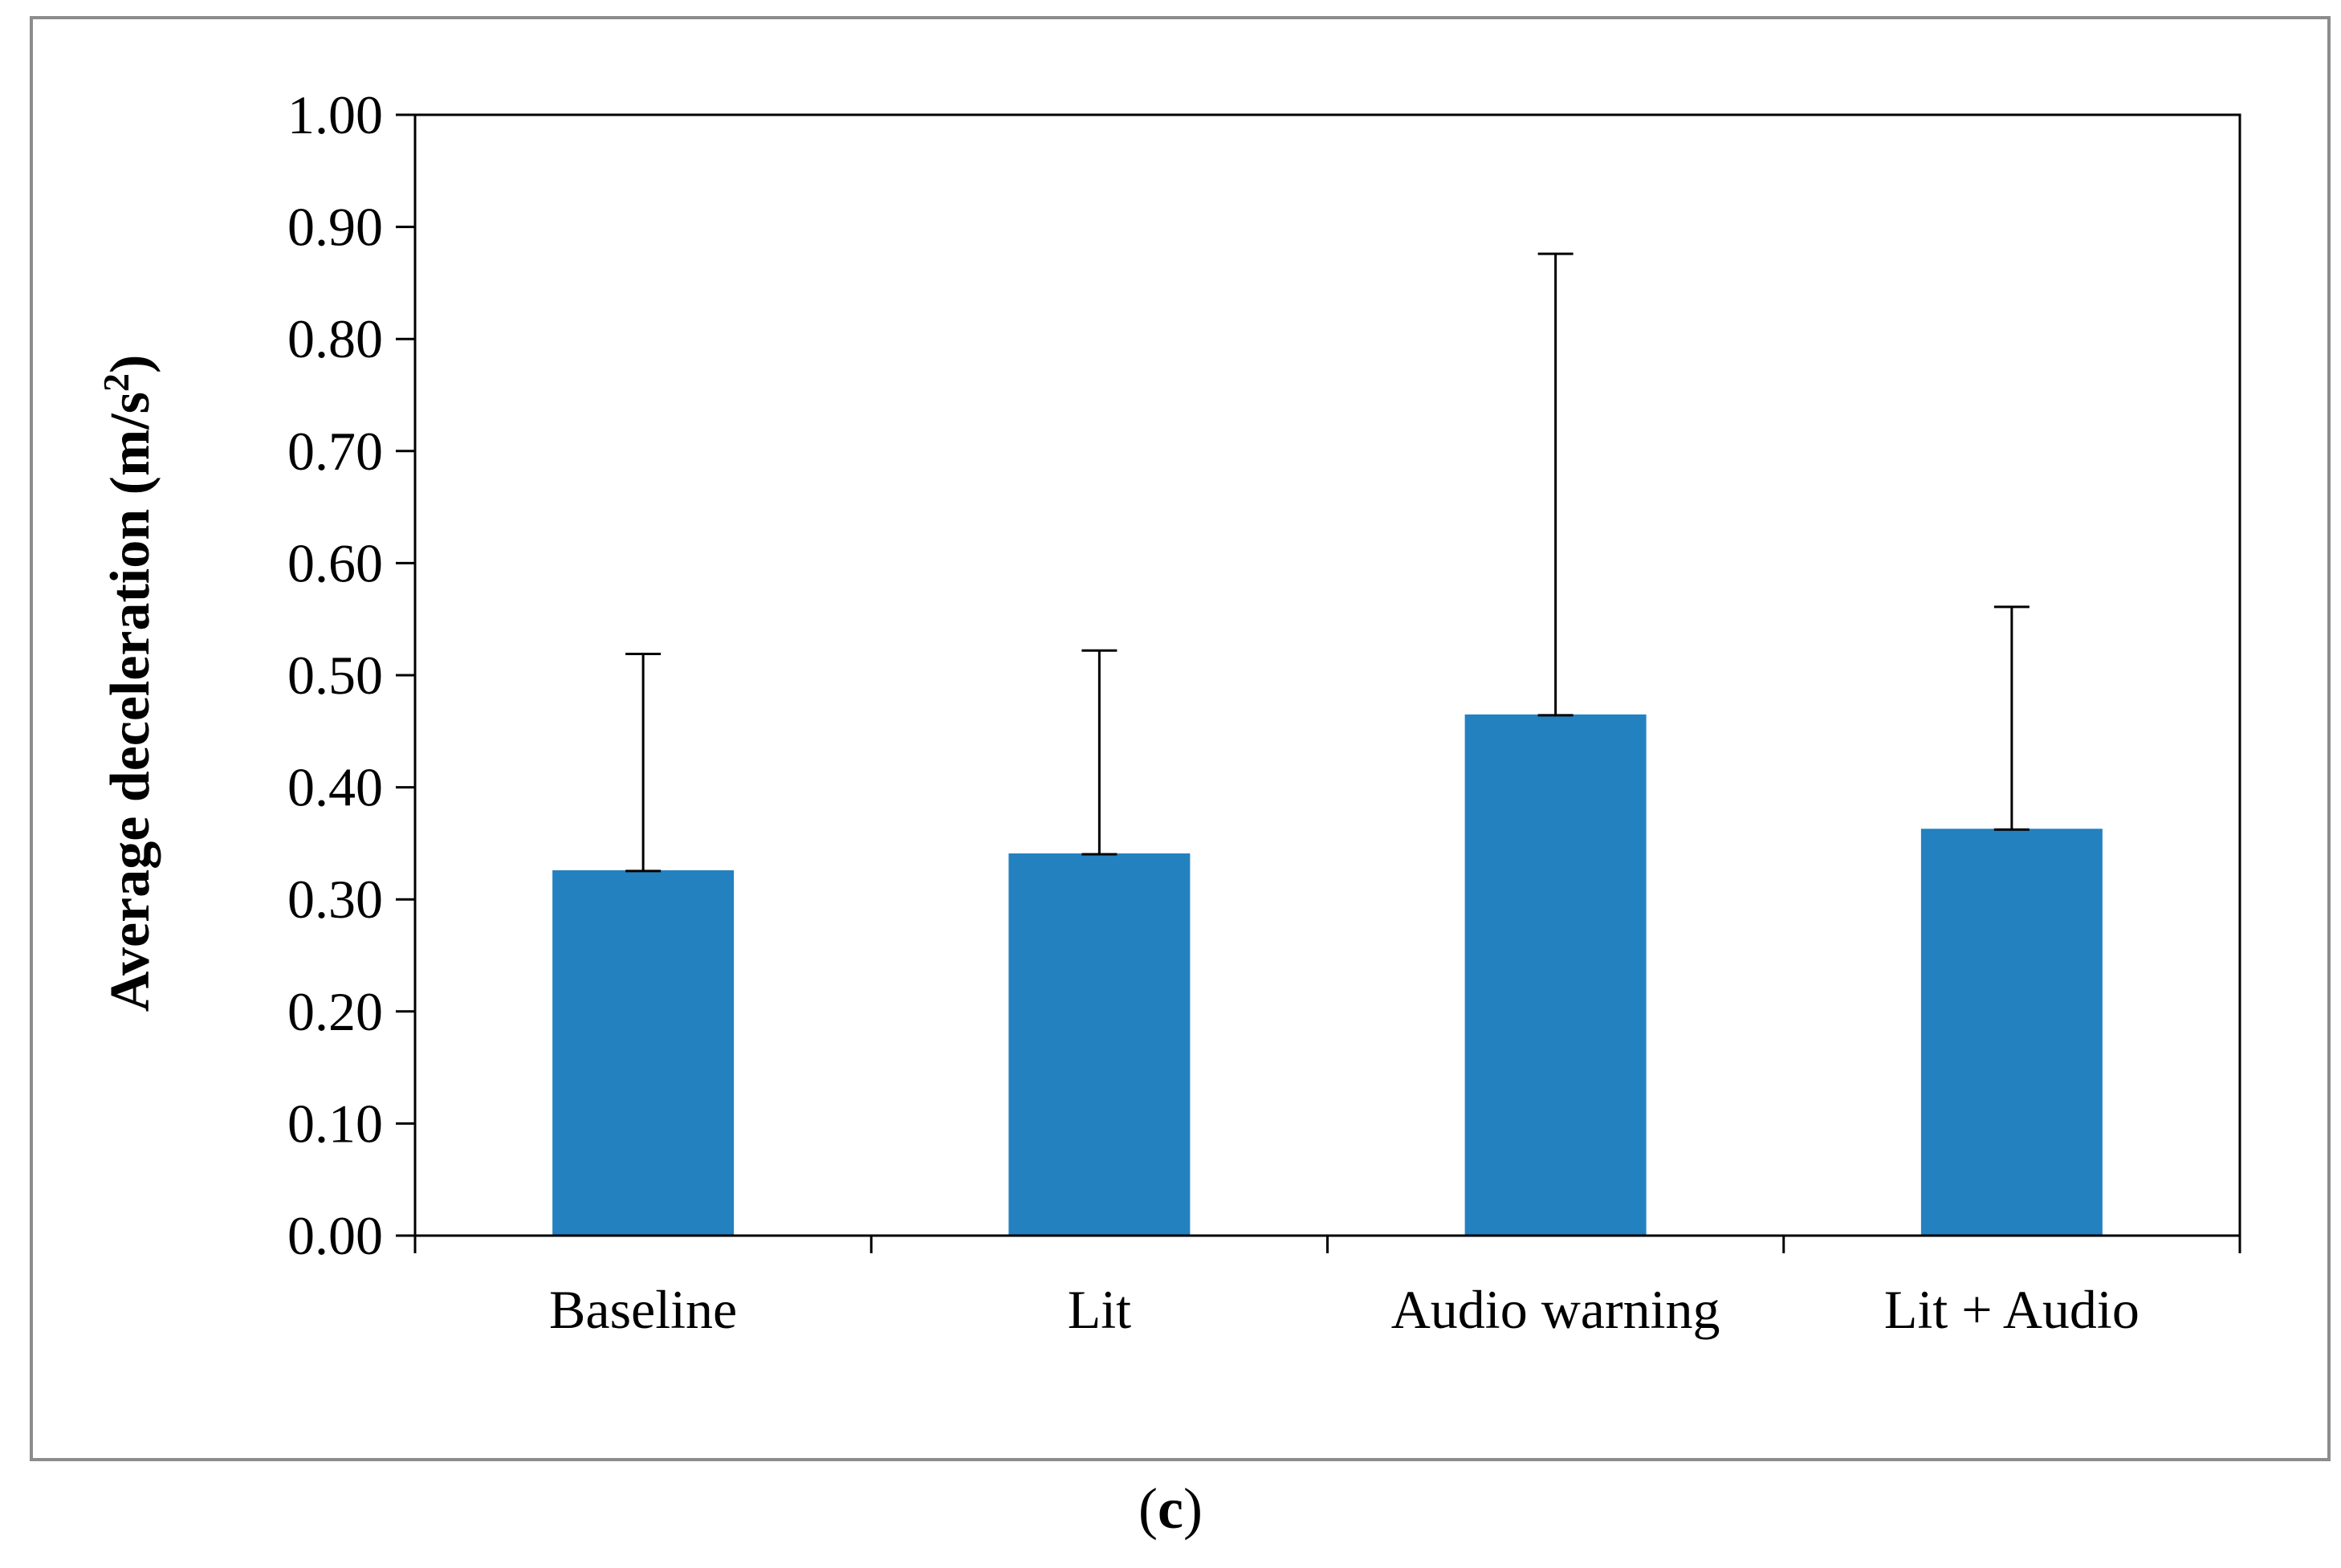  What do you see at coordinates (335, 1235) in the screenshot?
I see `y-tick-label: 0.00` at bounding box center [335, 1235].